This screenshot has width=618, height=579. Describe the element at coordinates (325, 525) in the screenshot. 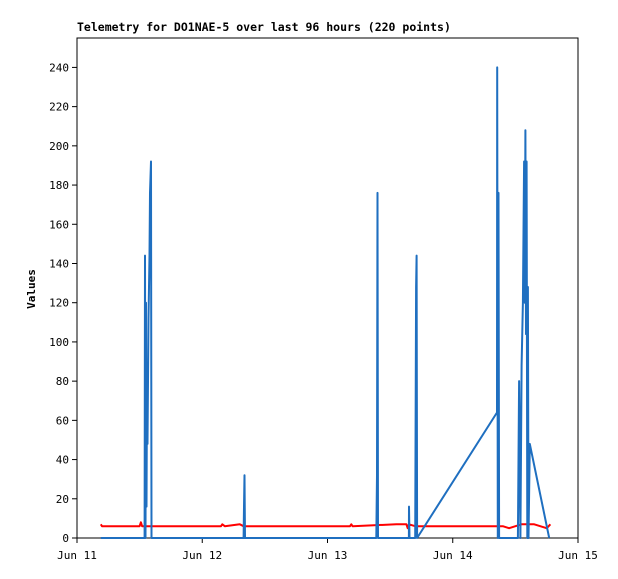

I see `series-line` at that location.